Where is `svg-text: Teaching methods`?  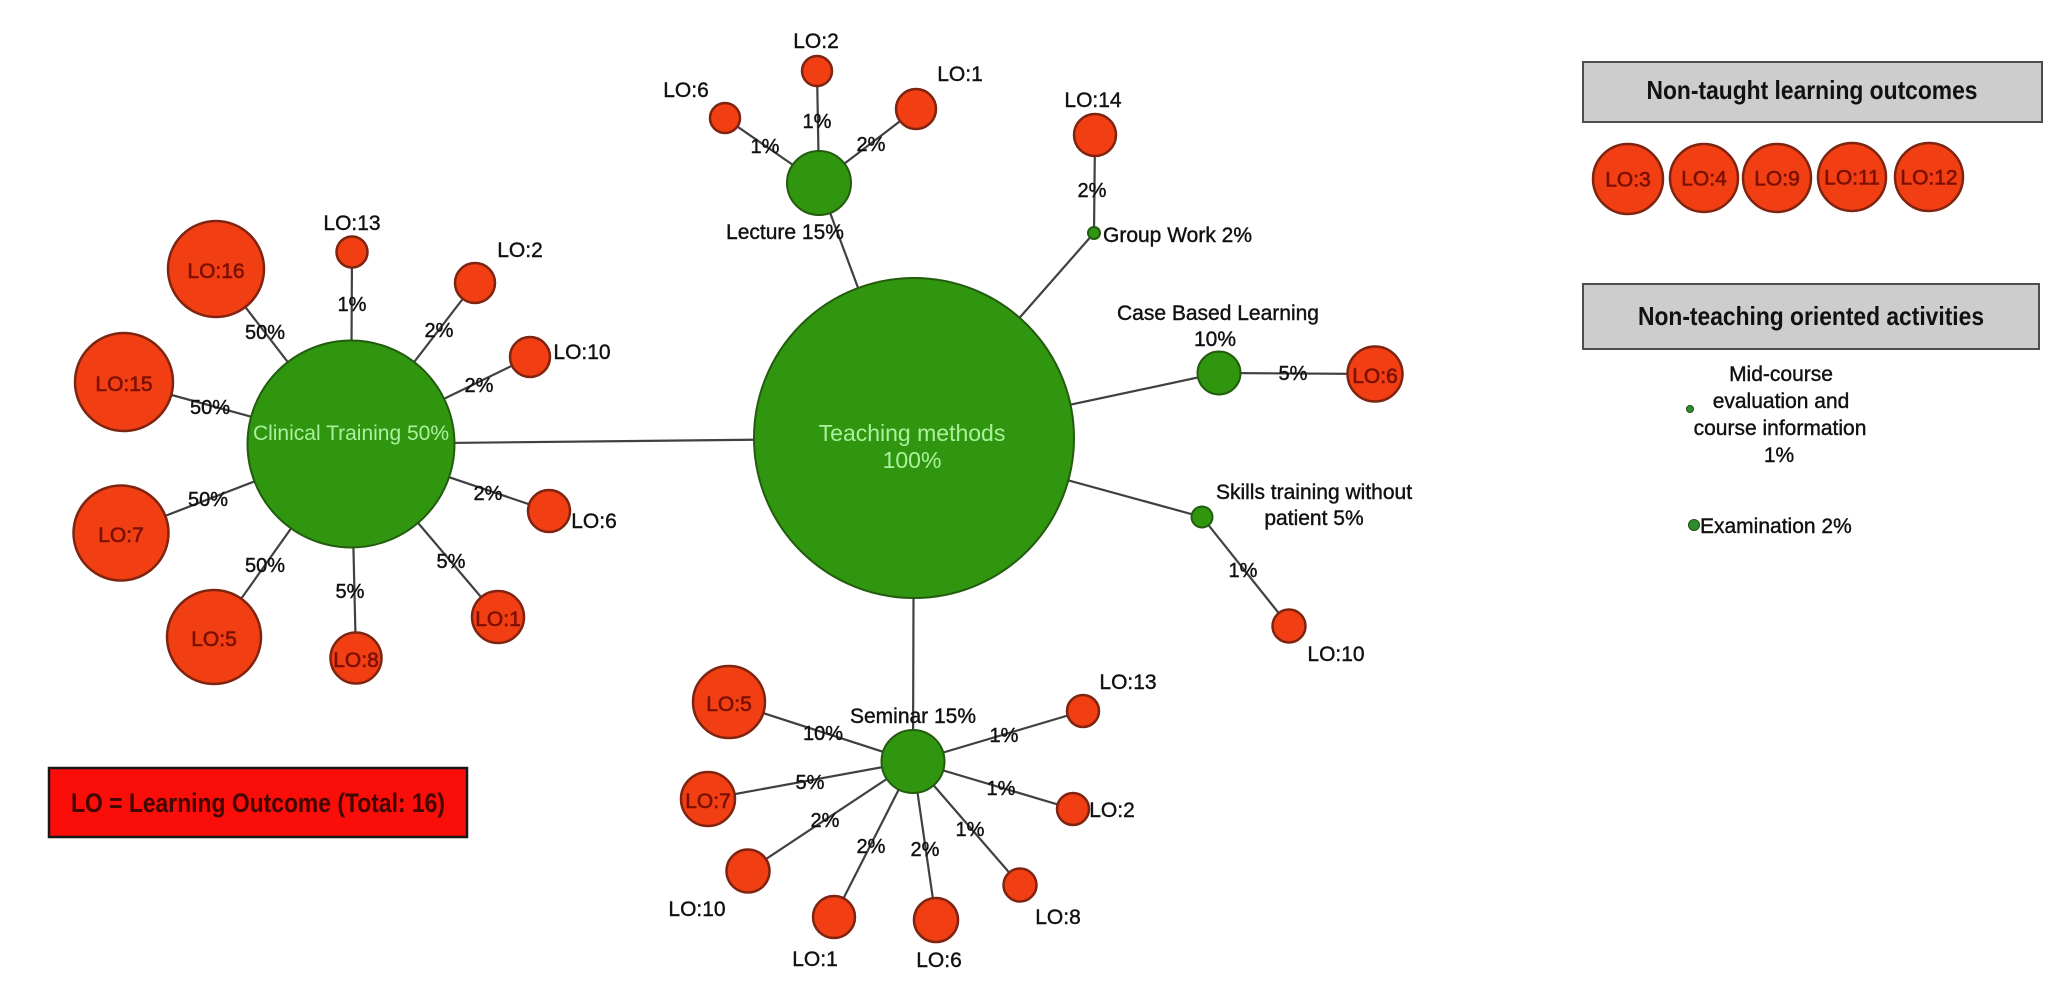 svg-text: Teaching methods is located at coordinates (912, 433).